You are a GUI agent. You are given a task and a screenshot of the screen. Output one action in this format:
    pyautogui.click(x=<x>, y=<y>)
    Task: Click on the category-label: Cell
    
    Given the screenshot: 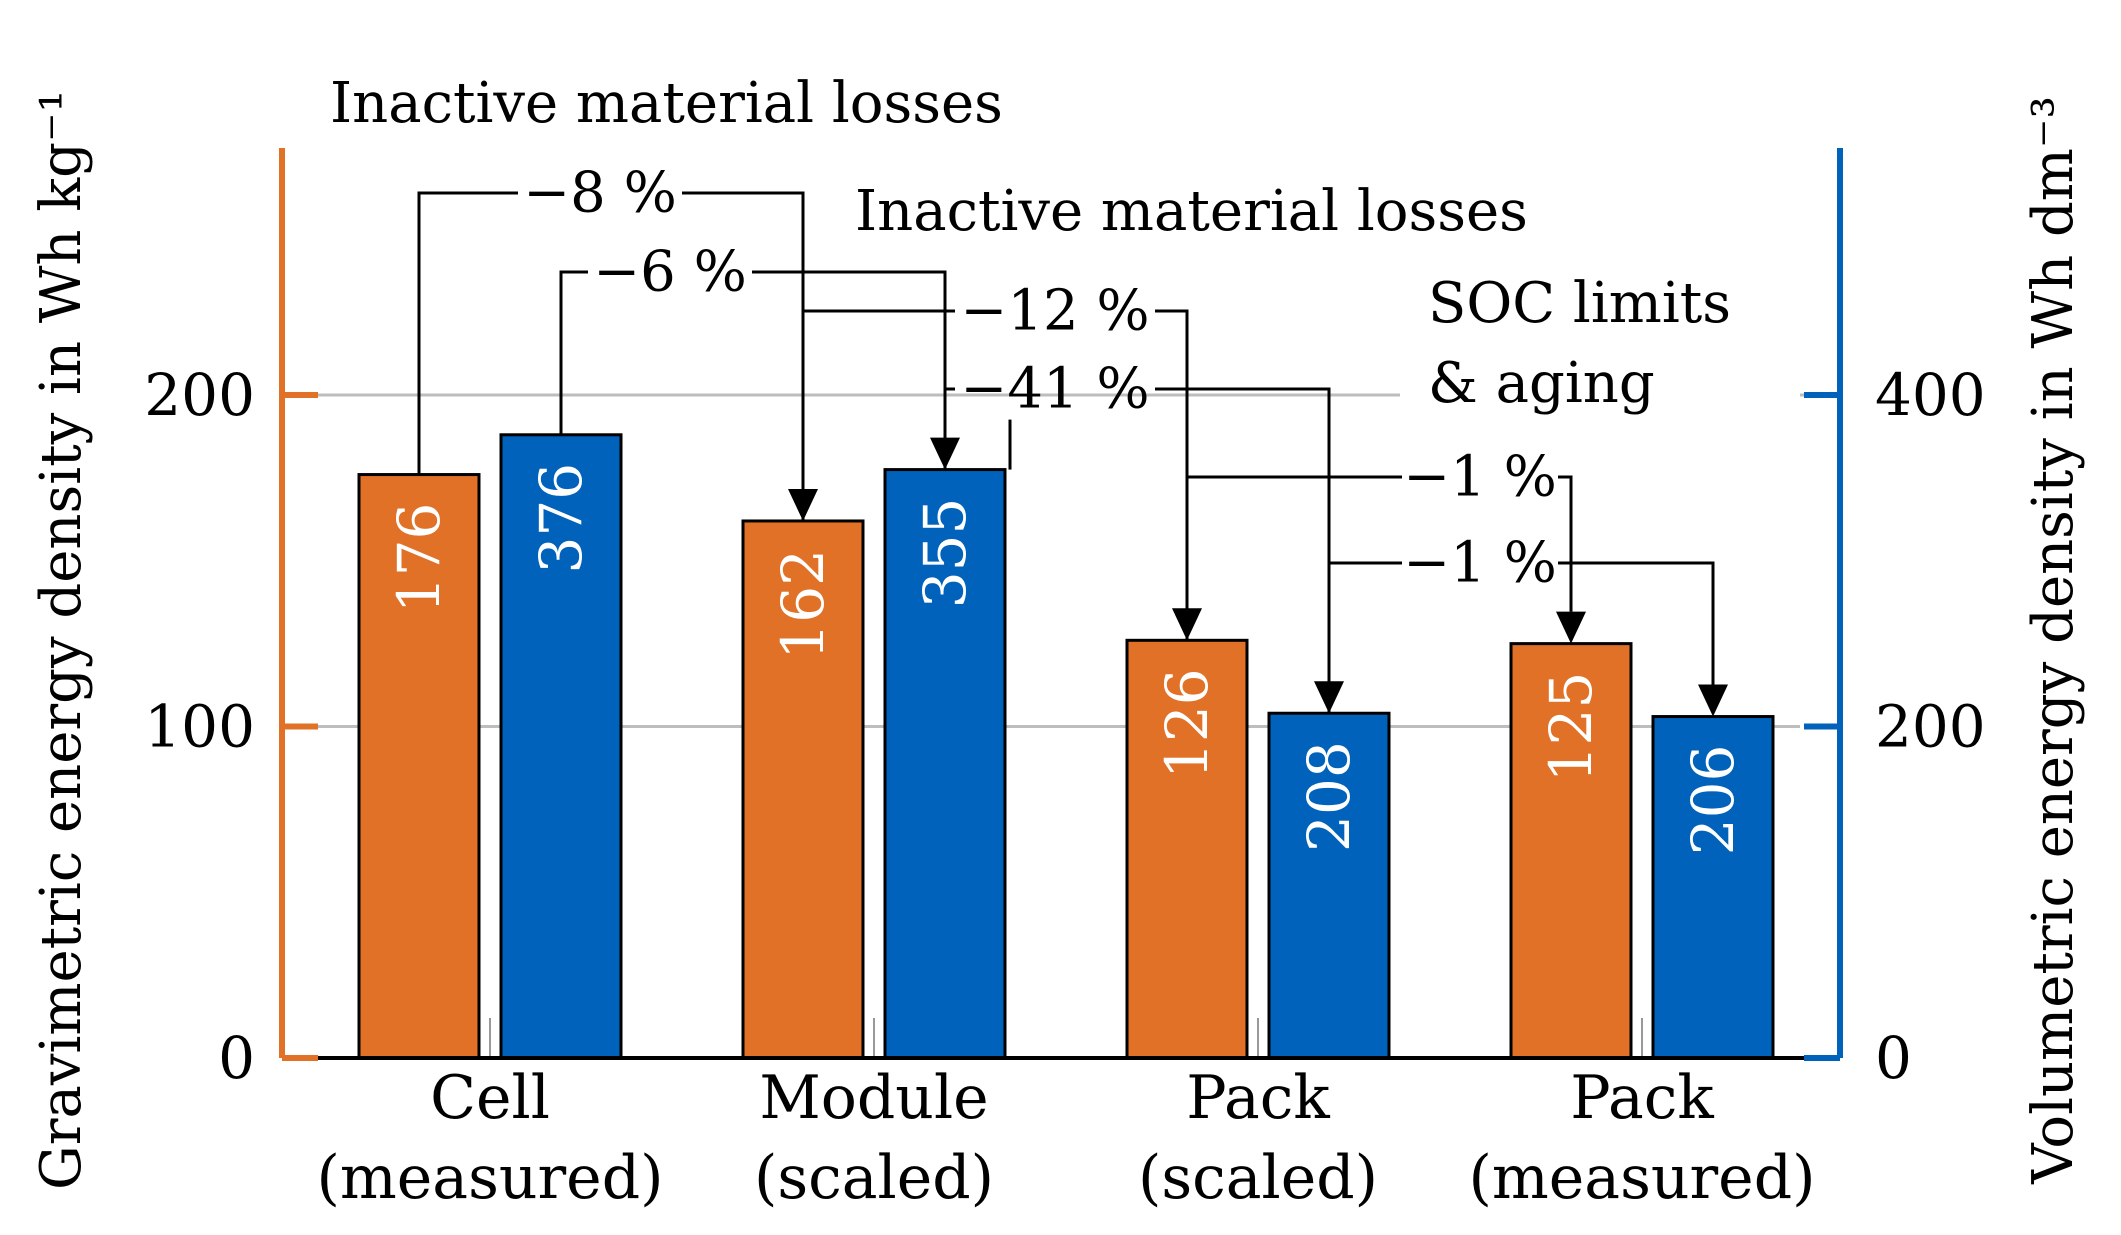 What is the action you would take?
    pyautogui.click(x=490, y=1098)
    